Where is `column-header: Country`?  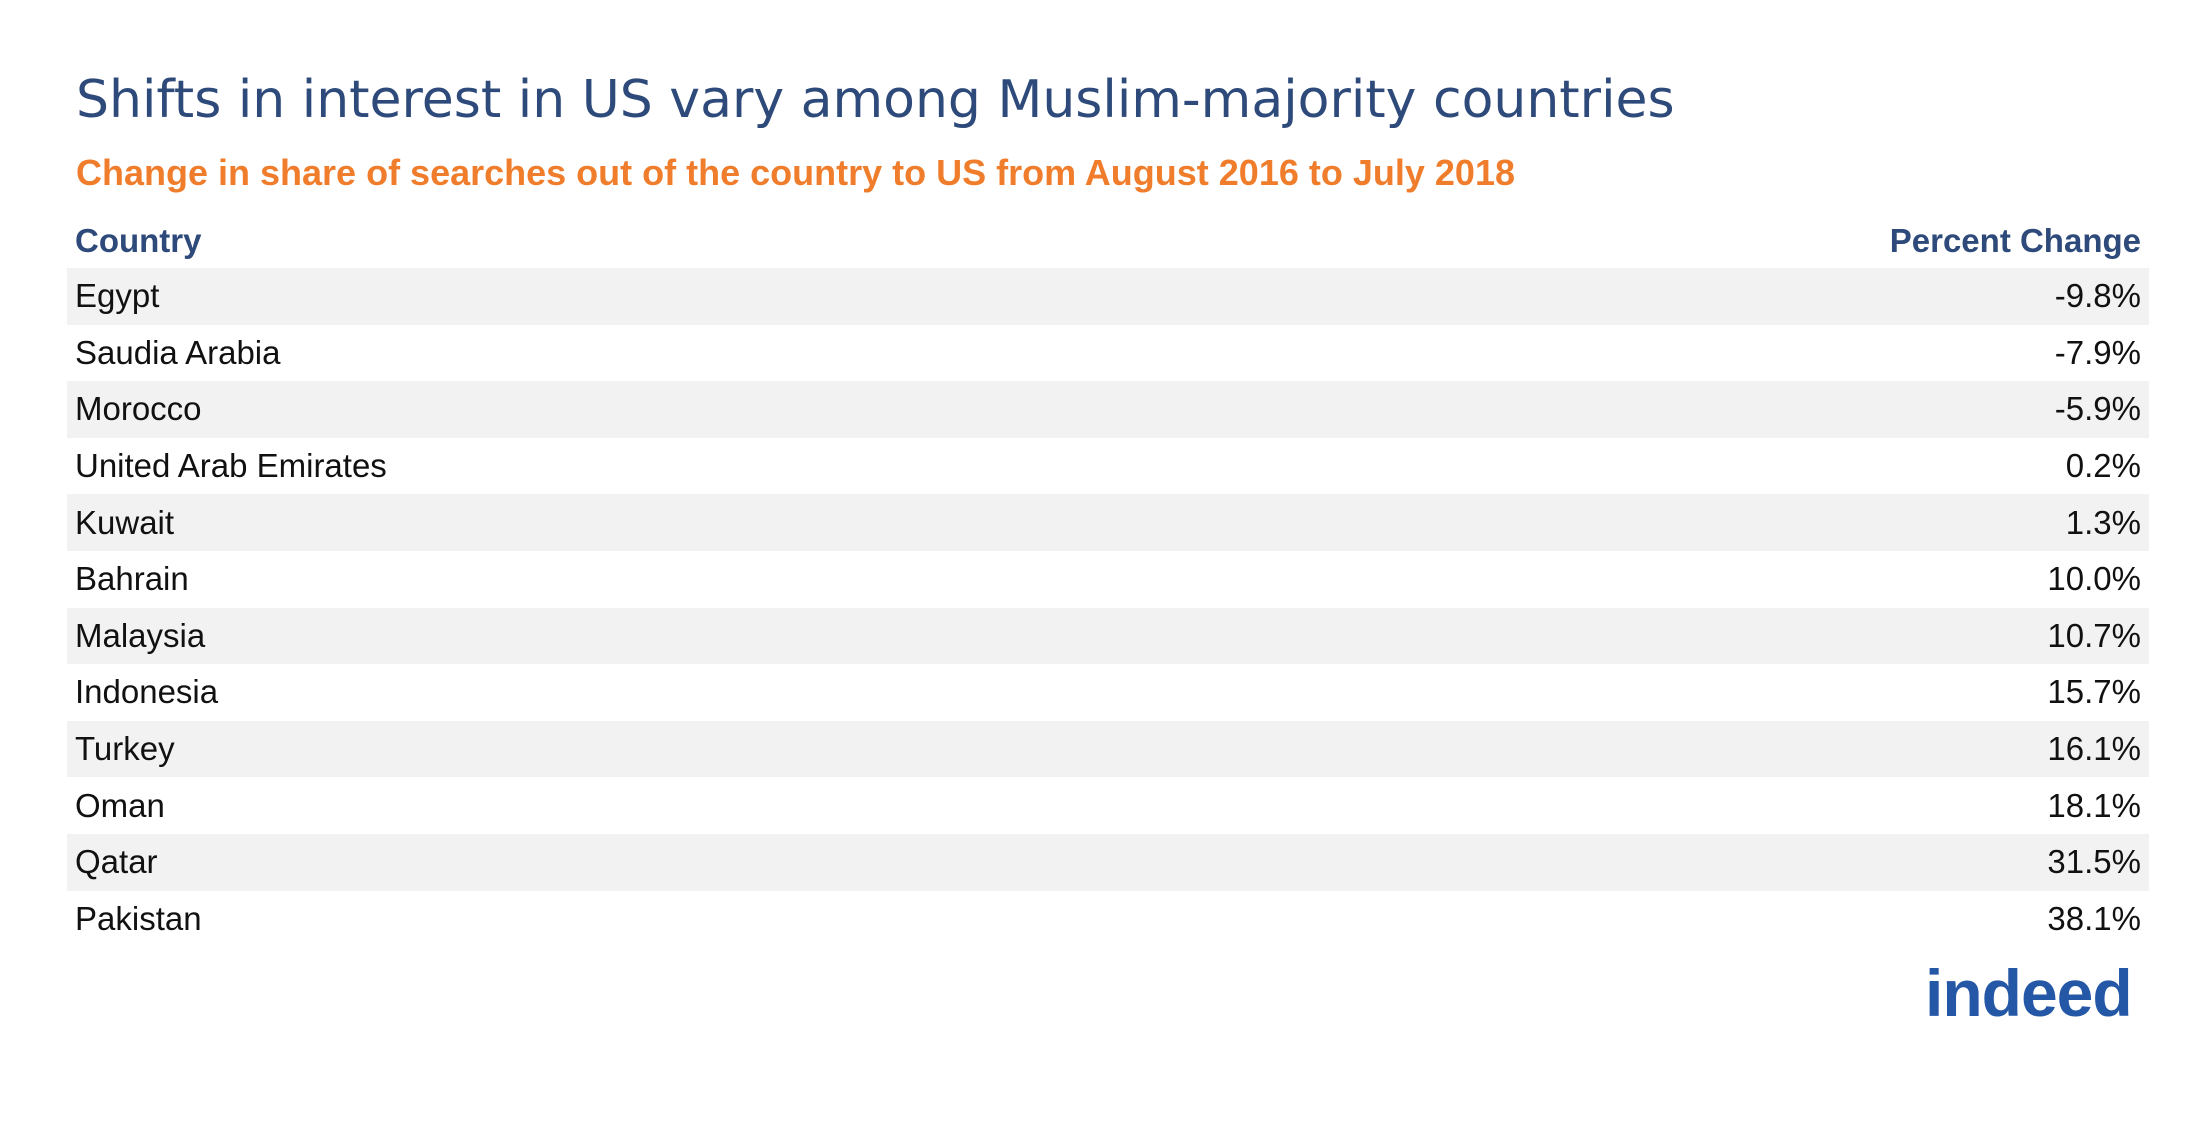 column-header: Country is located at coordinates (138, 240).